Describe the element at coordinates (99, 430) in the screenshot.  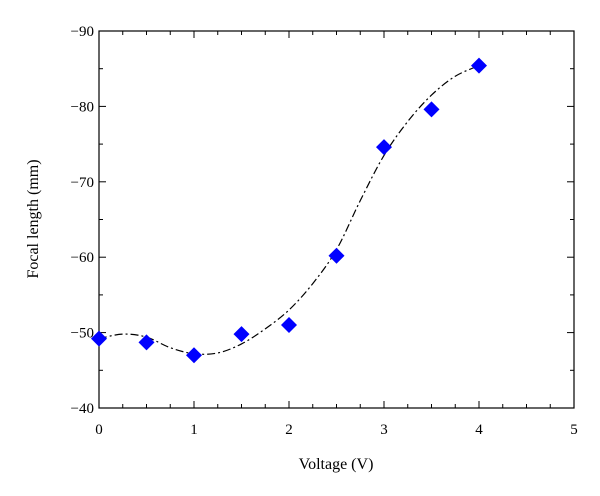
I see `x-tick-label: 0` at that location.